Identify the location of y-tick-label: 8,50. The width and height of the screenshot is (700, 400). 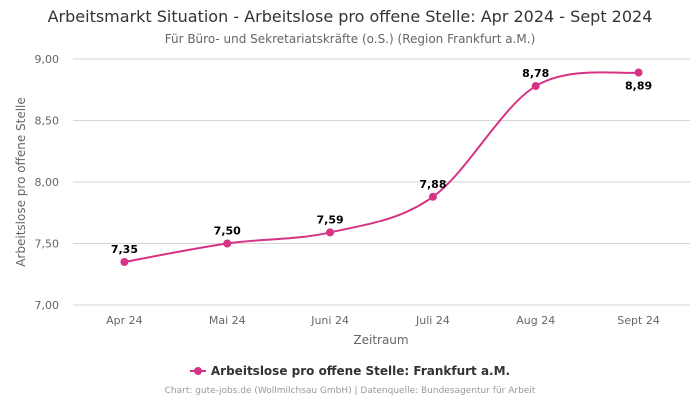
(47, 121).